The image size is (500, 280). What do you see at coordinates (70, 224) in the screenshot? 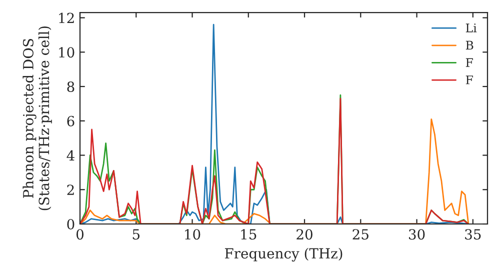
I see `y-tick-label: 0` at bounding box center [70, 224].